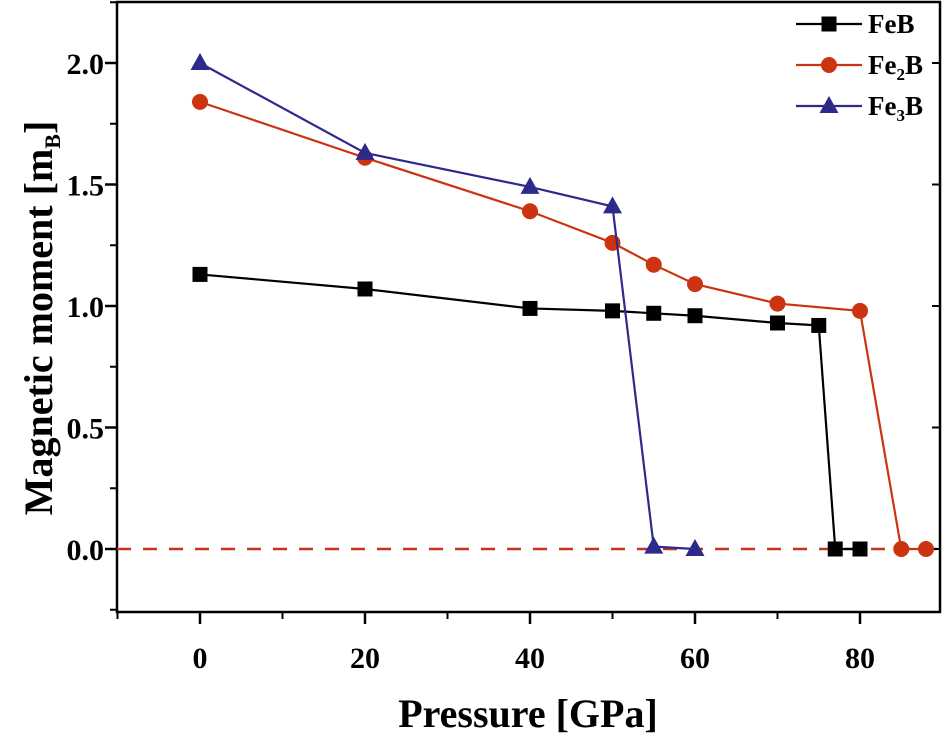  I want to click on legend-item-feb: FeB, so click(855, 24).